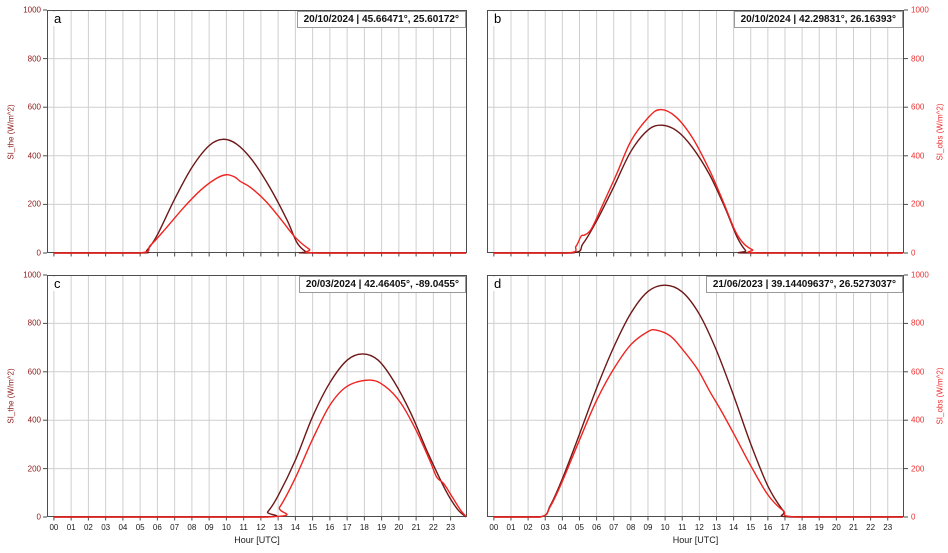 Image resolution: width=948 pixels, height=553 pixels. I want to click on panel-c-letter: c, so click(57, 284).